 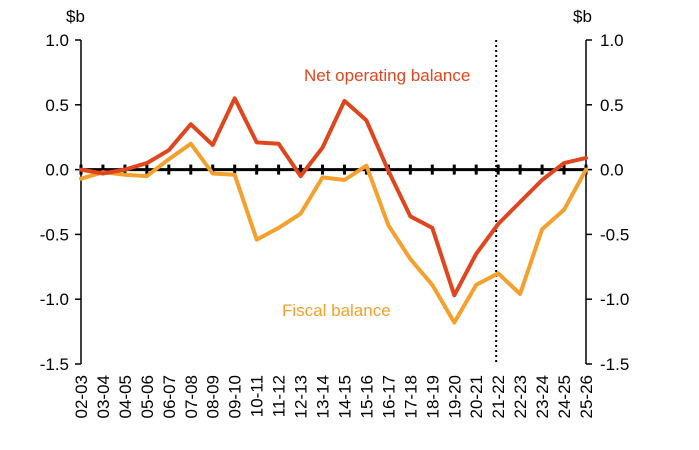 What do you see at coordinates (147, 396) in the screenshot?
I see `x-tick-label: 05-06` at bounding box center [147, 396].